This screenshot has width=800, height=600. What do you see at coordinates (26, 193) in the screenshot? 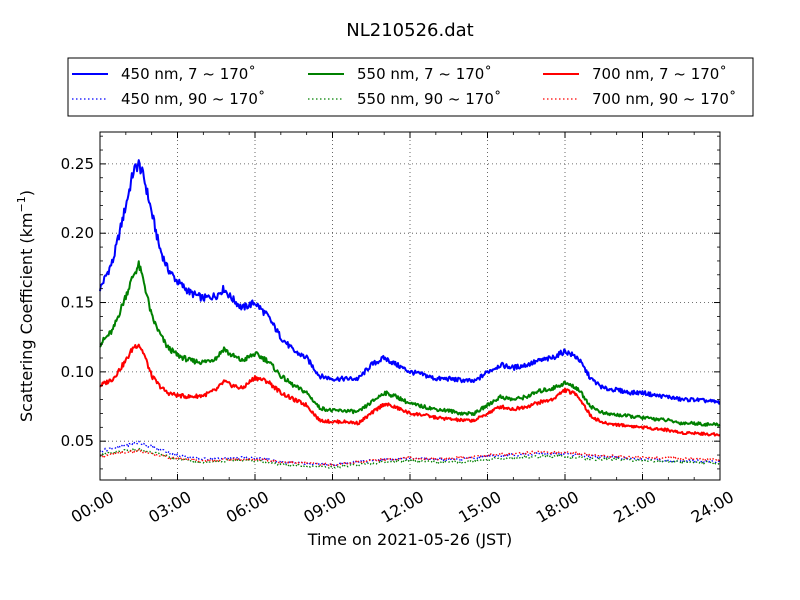
I see `y-axis-label-end: )` at bounding box center [26, 193].